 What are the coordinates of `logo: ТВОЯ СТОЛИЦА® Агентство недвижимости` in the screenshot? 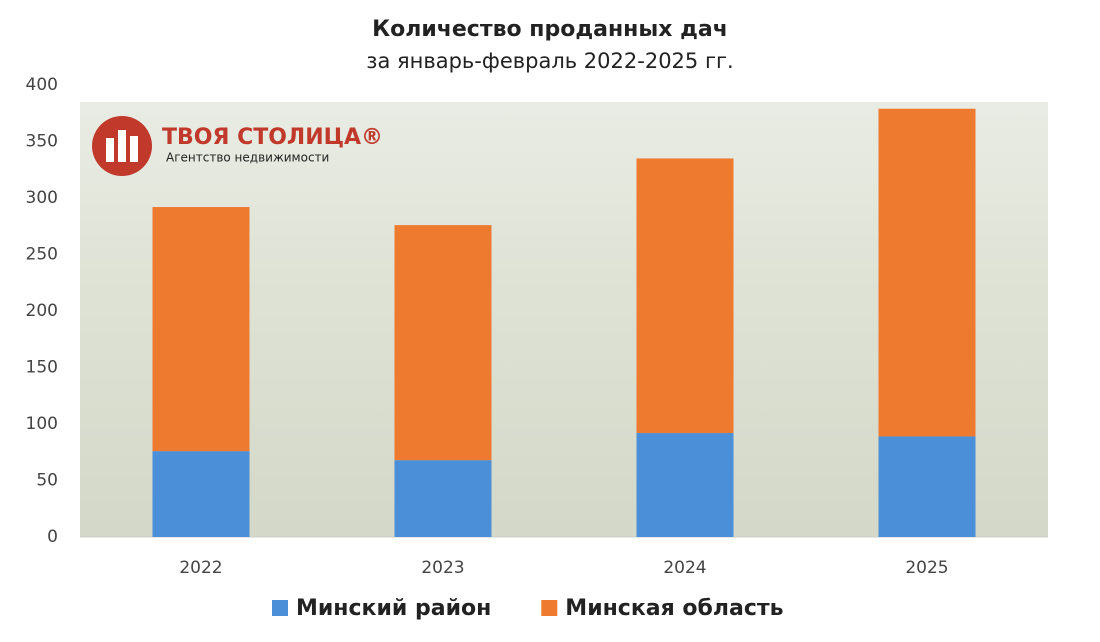 It's located at (237, 146).